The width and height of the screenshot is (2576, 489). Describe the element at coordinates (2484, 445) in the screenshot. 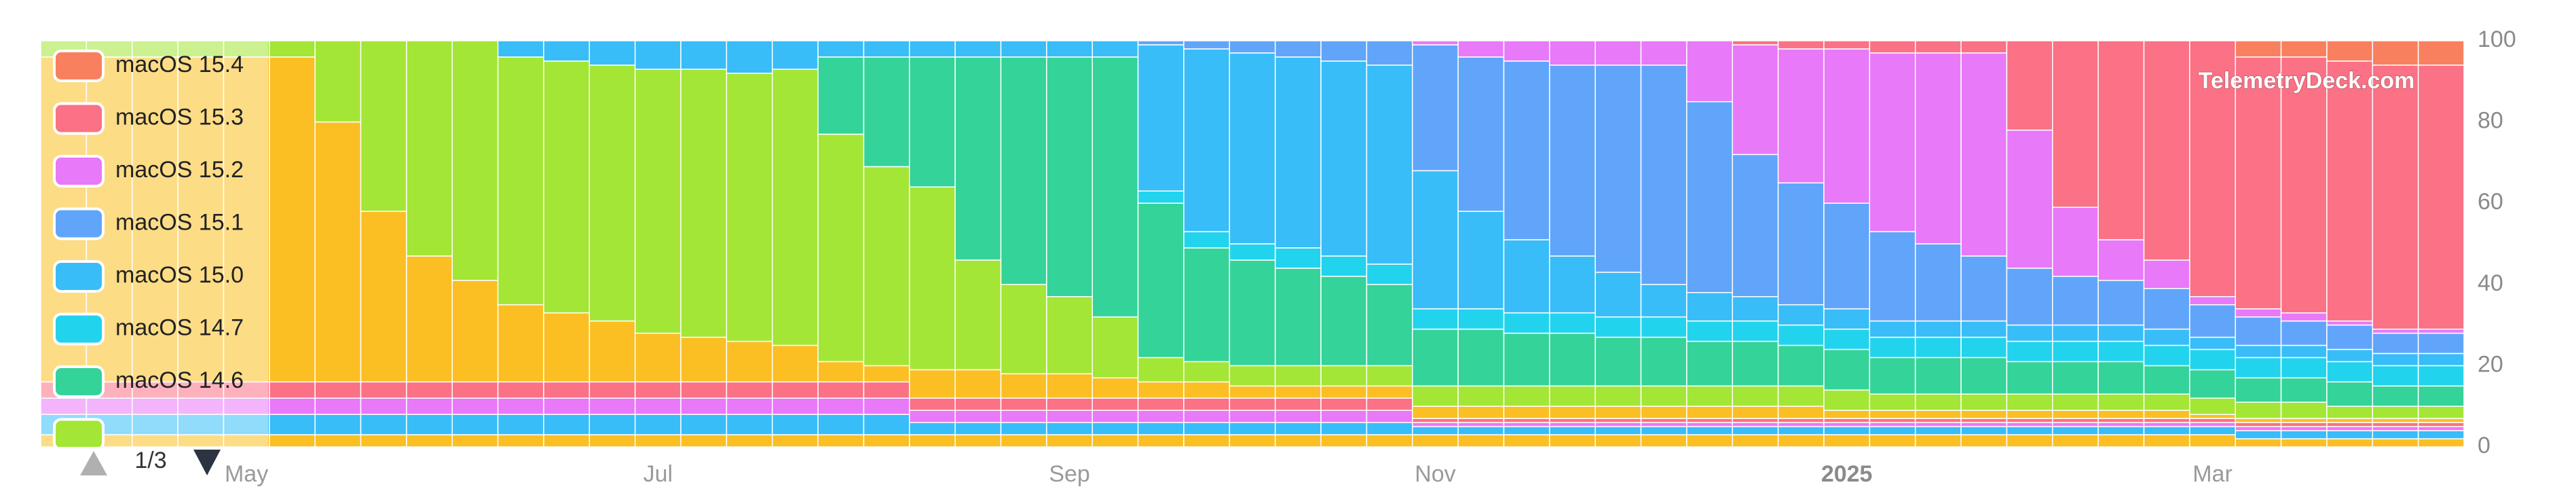

I see `y-tick-label: 0` at that location.